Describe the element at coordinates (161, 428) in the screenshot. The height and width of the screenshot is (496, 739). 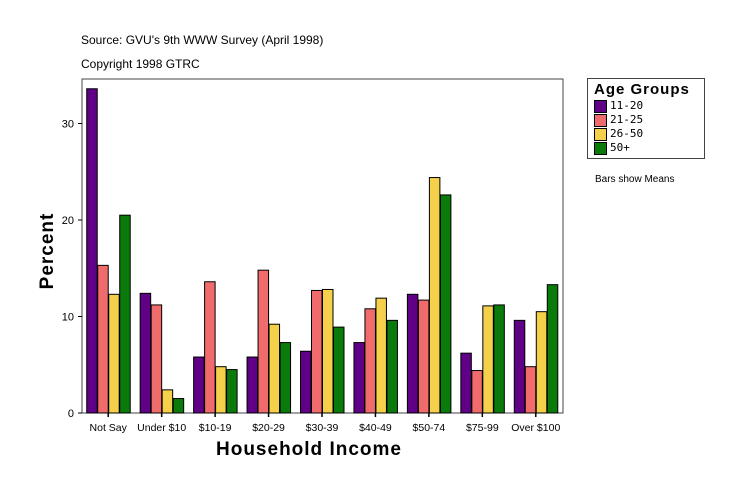
I see `x-tick-label: Under $10` at that location.